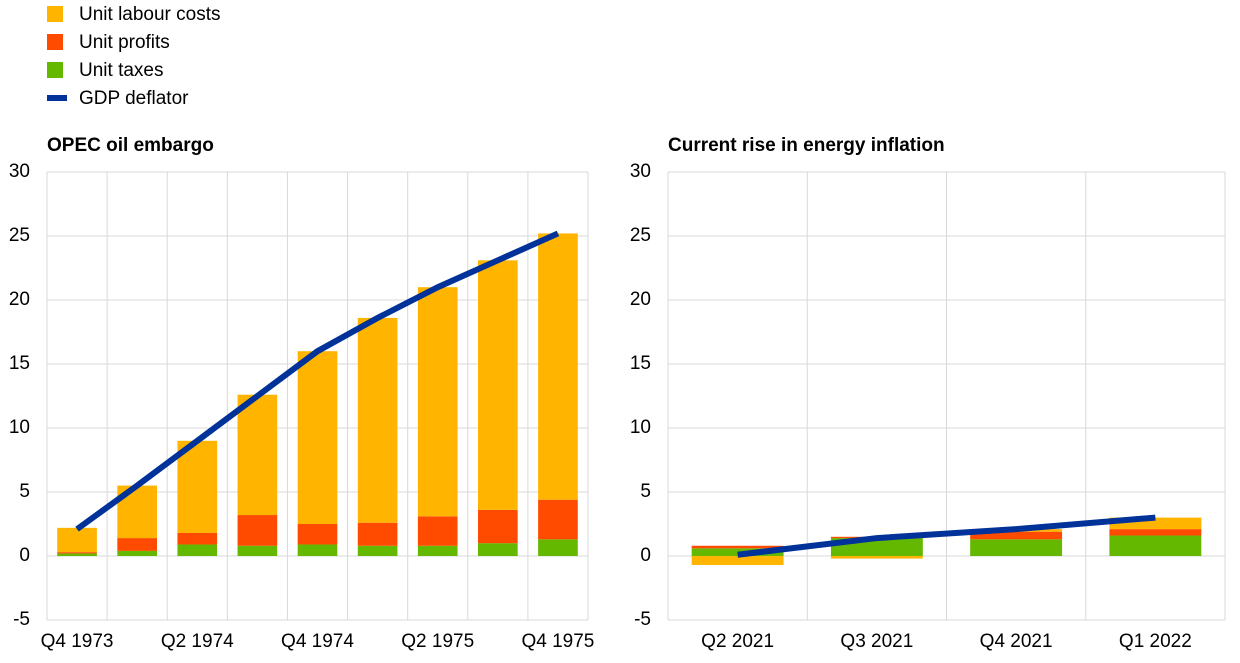  Describe the element at coordinates (121, 70) in the screenshot. I see `legend-label: Unit taxes` at that location.